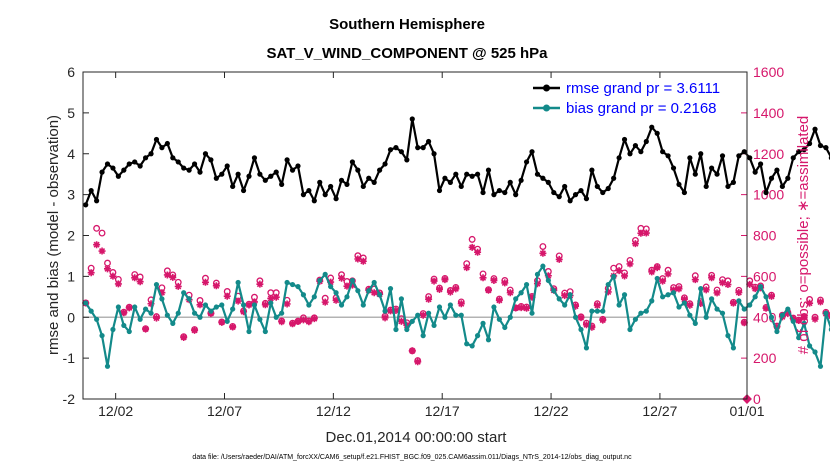  I want to click on y2-tick-label: 1000, so click(768, 195).